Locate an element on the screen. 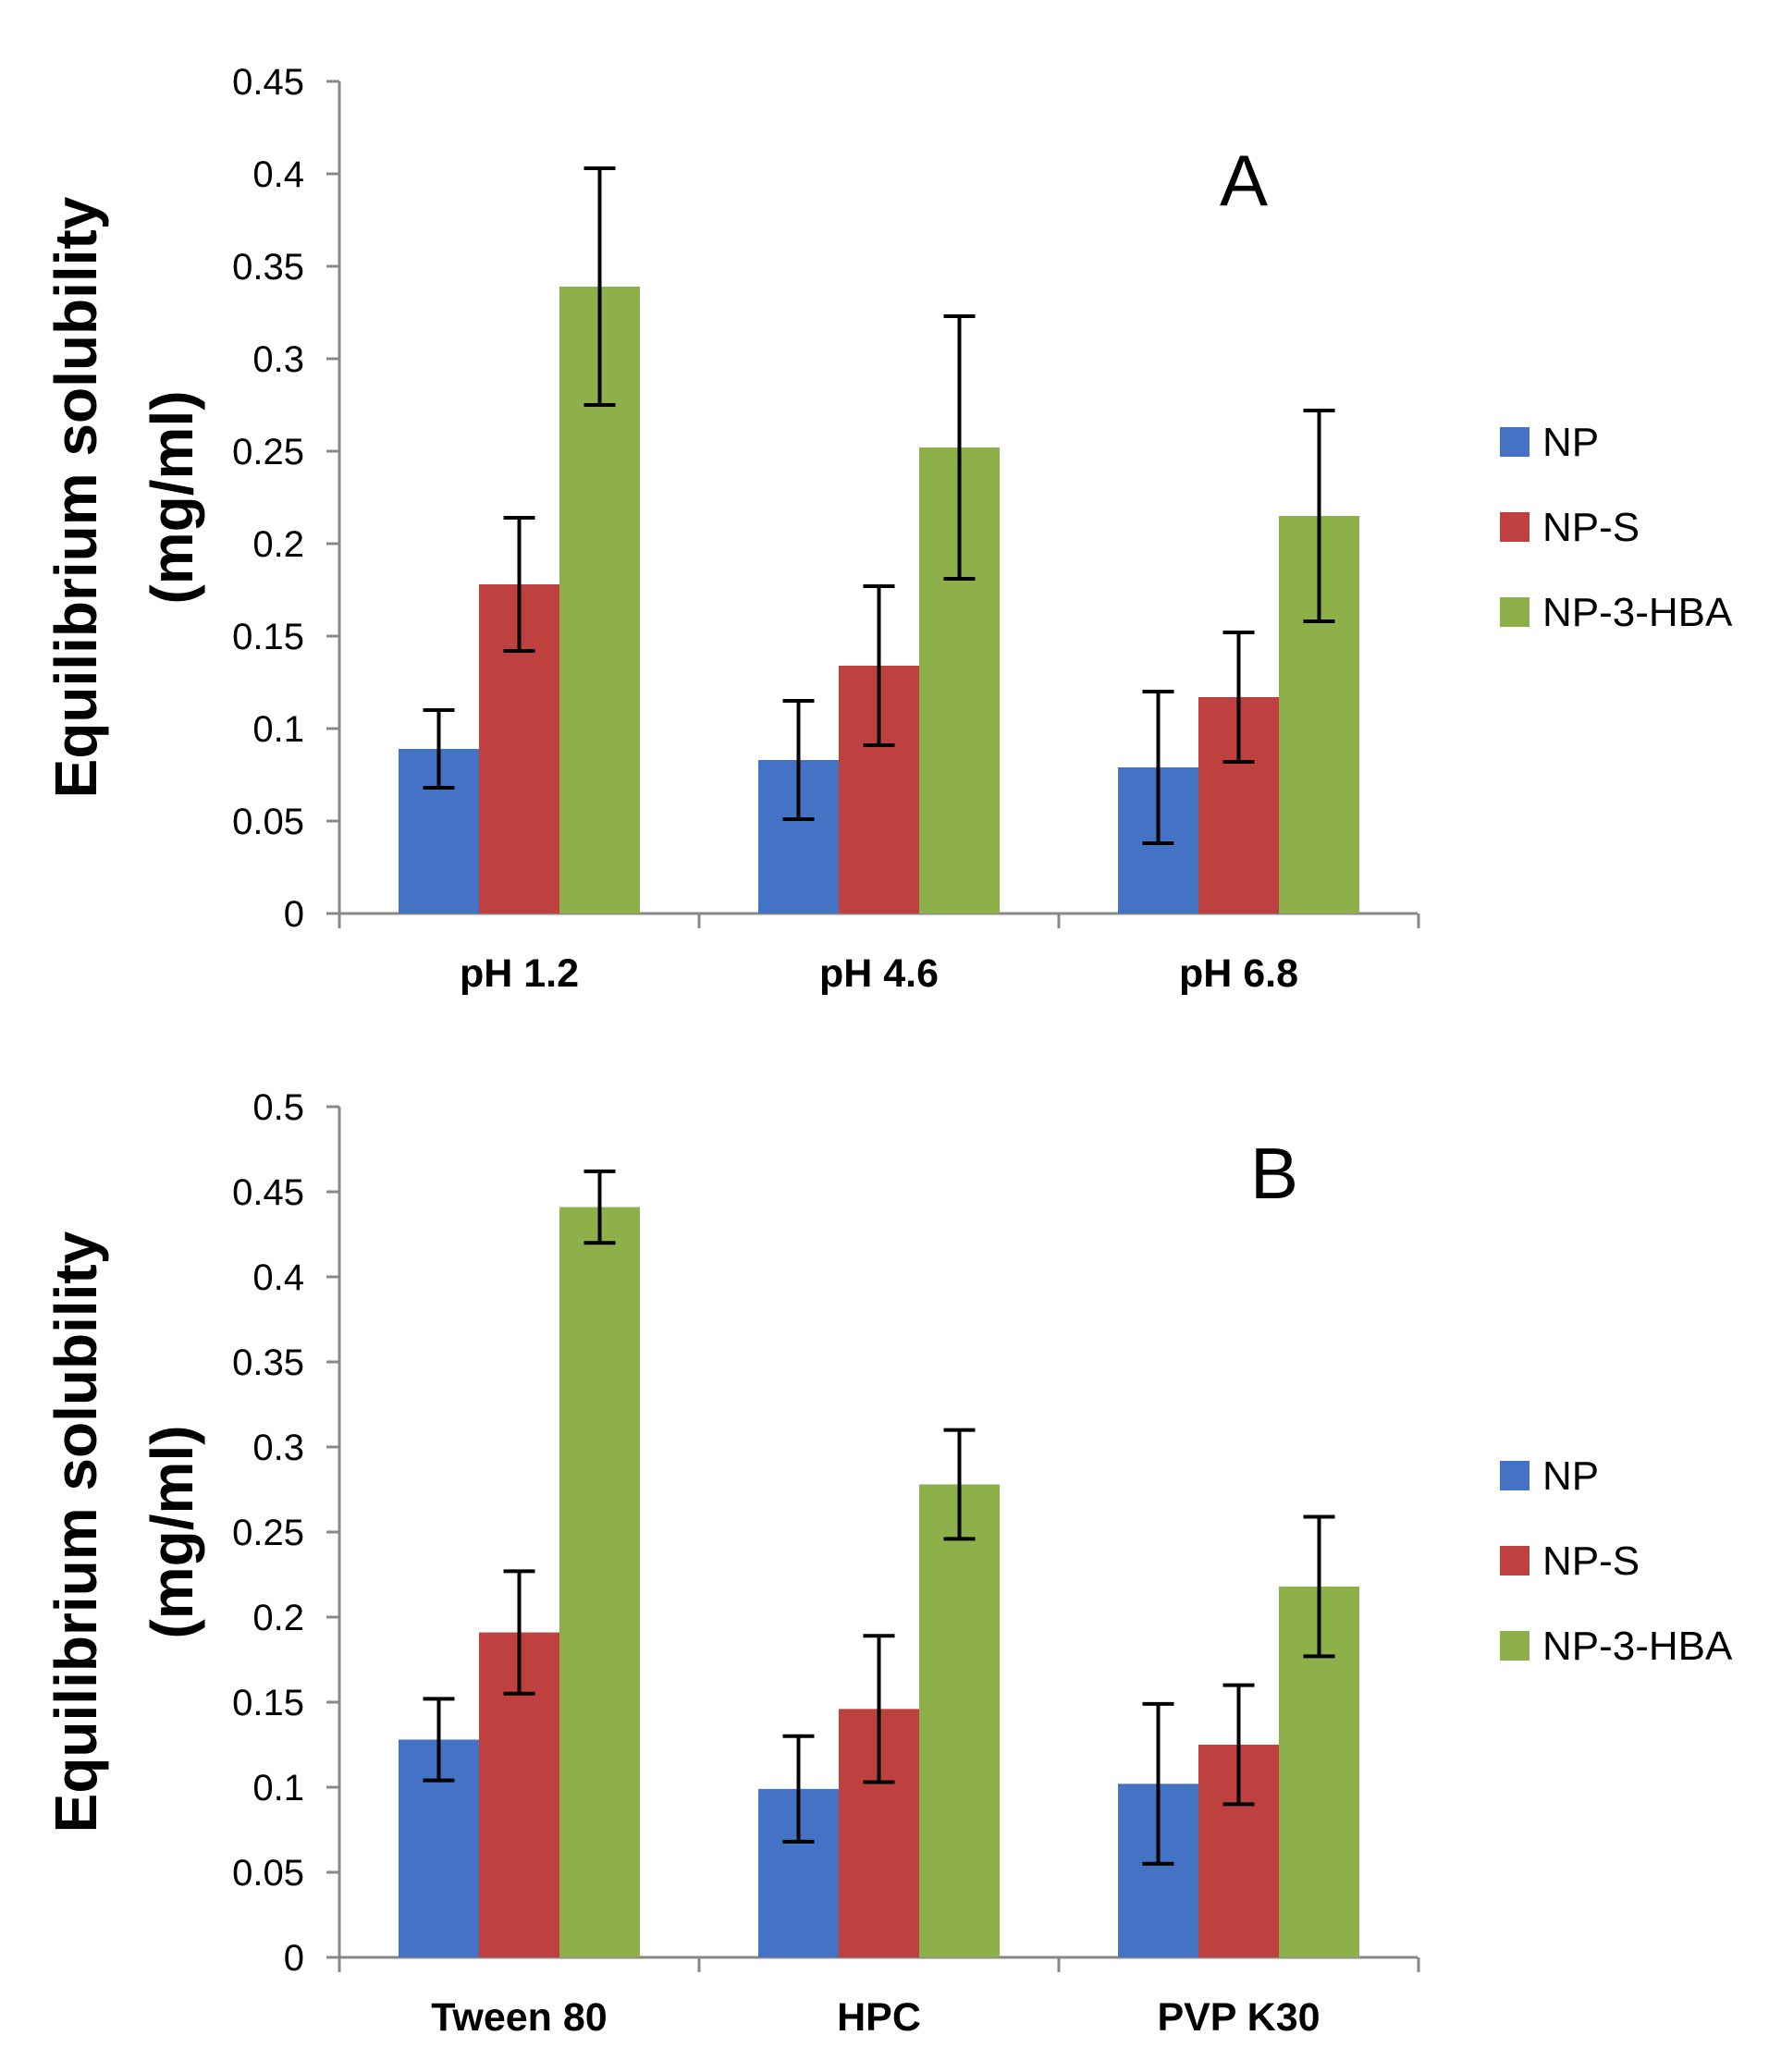  panel-label: B is located at coordinates (1274, 1173).